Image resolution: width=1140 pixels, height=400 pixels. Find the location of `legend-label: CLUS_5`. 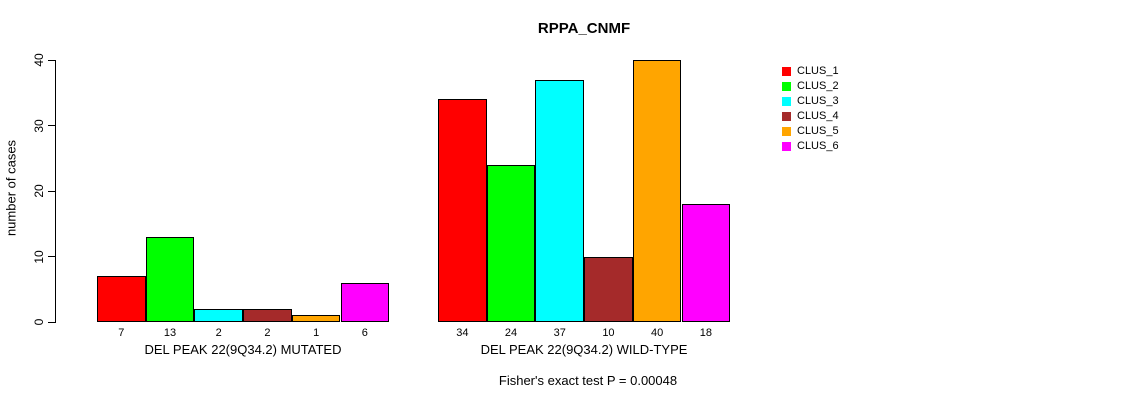

legend-label: CLUS_5 is located at coordinates (818, 131).